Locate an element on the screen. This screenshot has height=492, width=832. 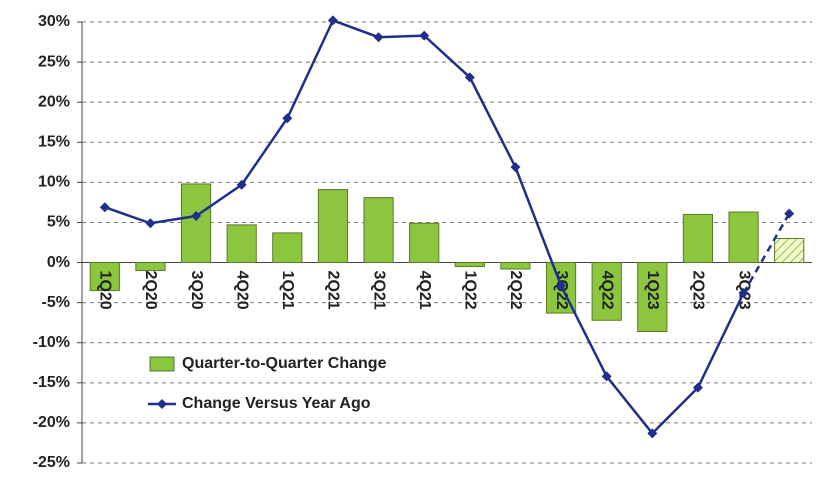
x-tick-label: 1Q23 is located at coordinates (652, 290).